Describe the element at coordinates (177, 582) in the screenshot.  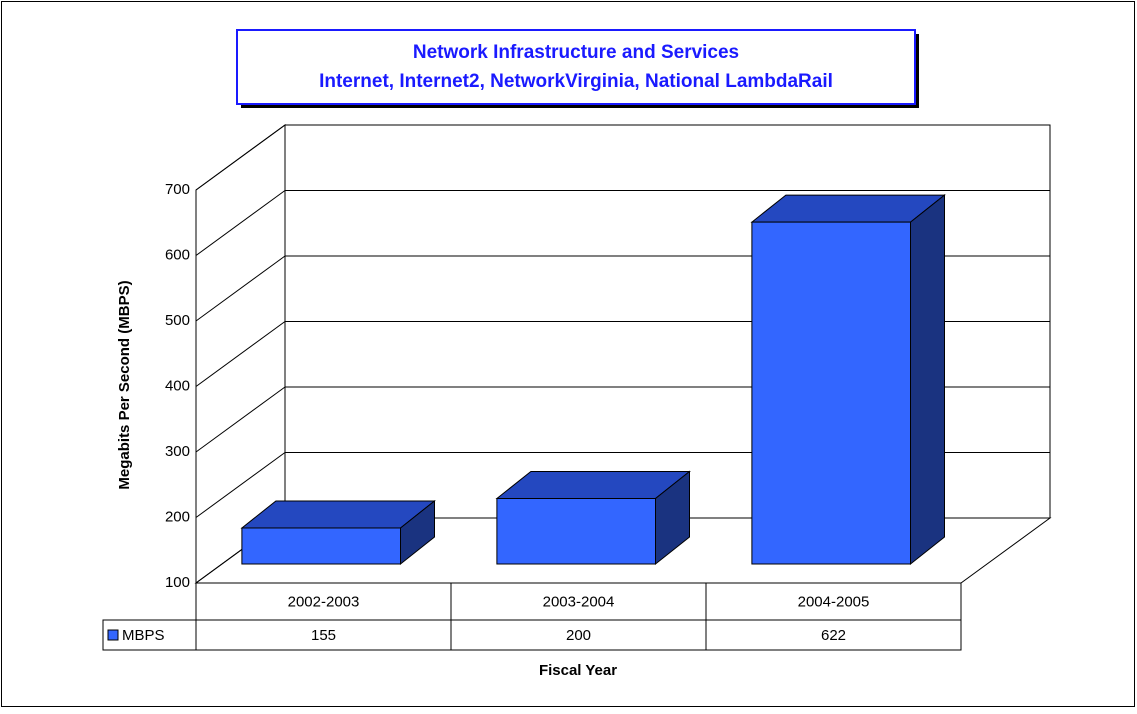
I see `y-tick-label: 100` at that location.